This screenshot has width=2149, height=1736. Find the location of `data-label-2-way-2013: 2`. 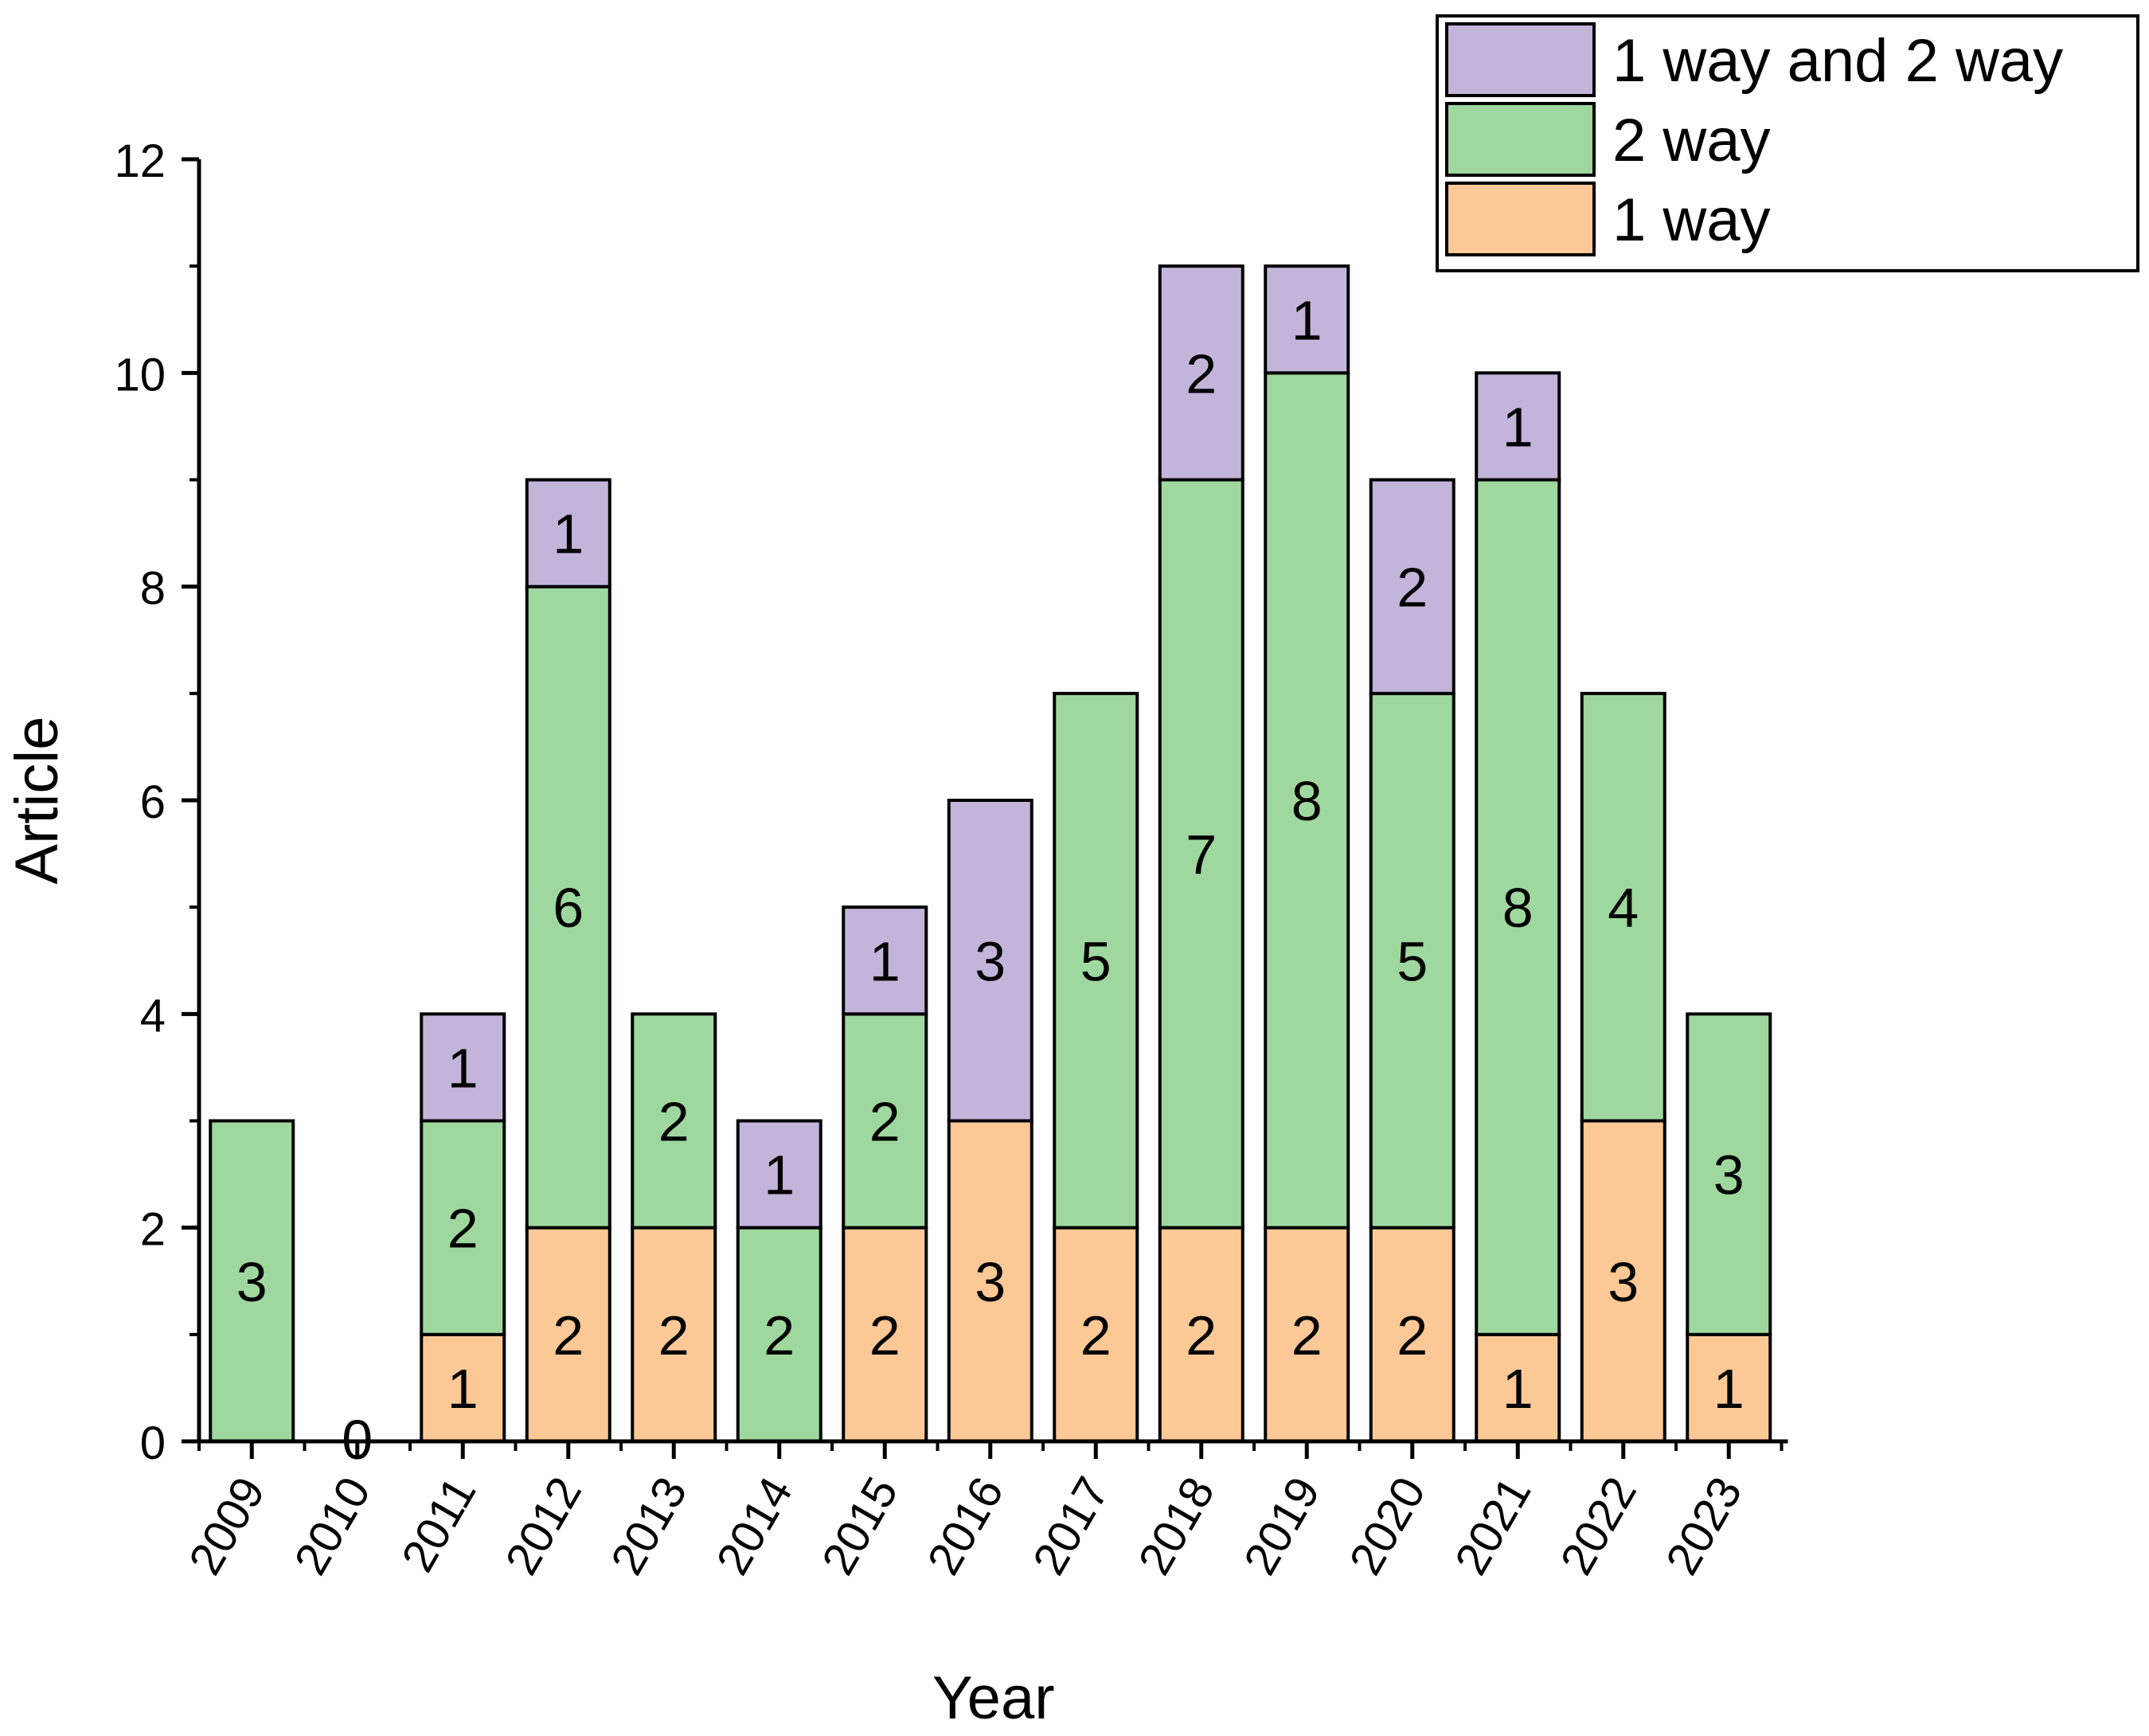

data-label-2-way-2013: 2 is located at coordinates (674, 1122).